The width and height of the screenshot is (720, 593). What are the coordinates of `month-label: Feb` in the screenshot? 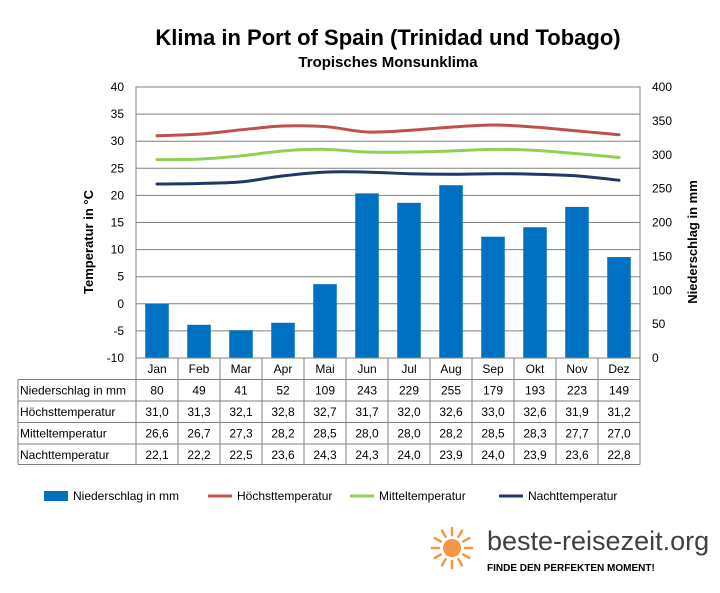 It's located at (199, 369).